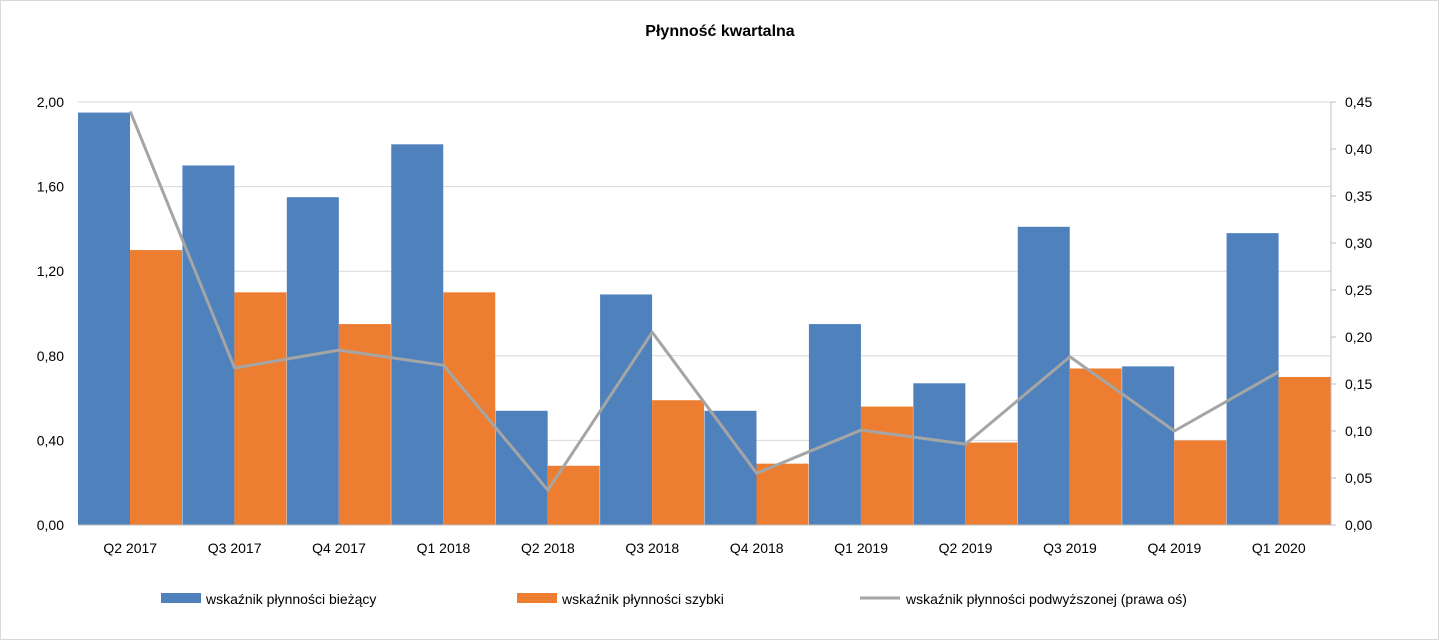 The height and width of the screenshot is (640, 1439). What do you see at coordinates (50, 440) in the screenshot?
I see `y-left-tick-label: 0,40` at bounding box center [50, 440].